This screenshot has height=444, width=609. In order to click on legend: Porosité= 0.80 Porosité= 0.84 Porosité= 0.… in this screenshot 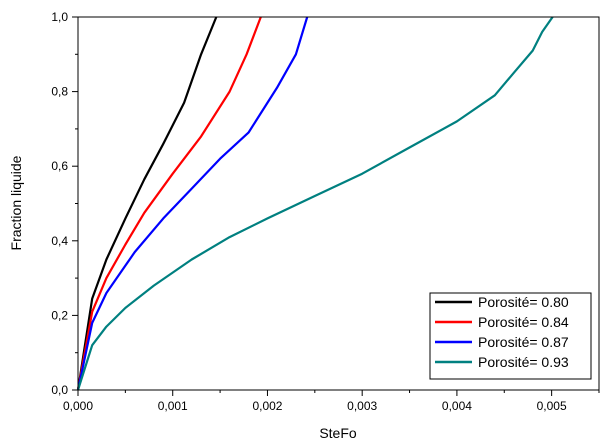, I will do `click(510, 336)`.